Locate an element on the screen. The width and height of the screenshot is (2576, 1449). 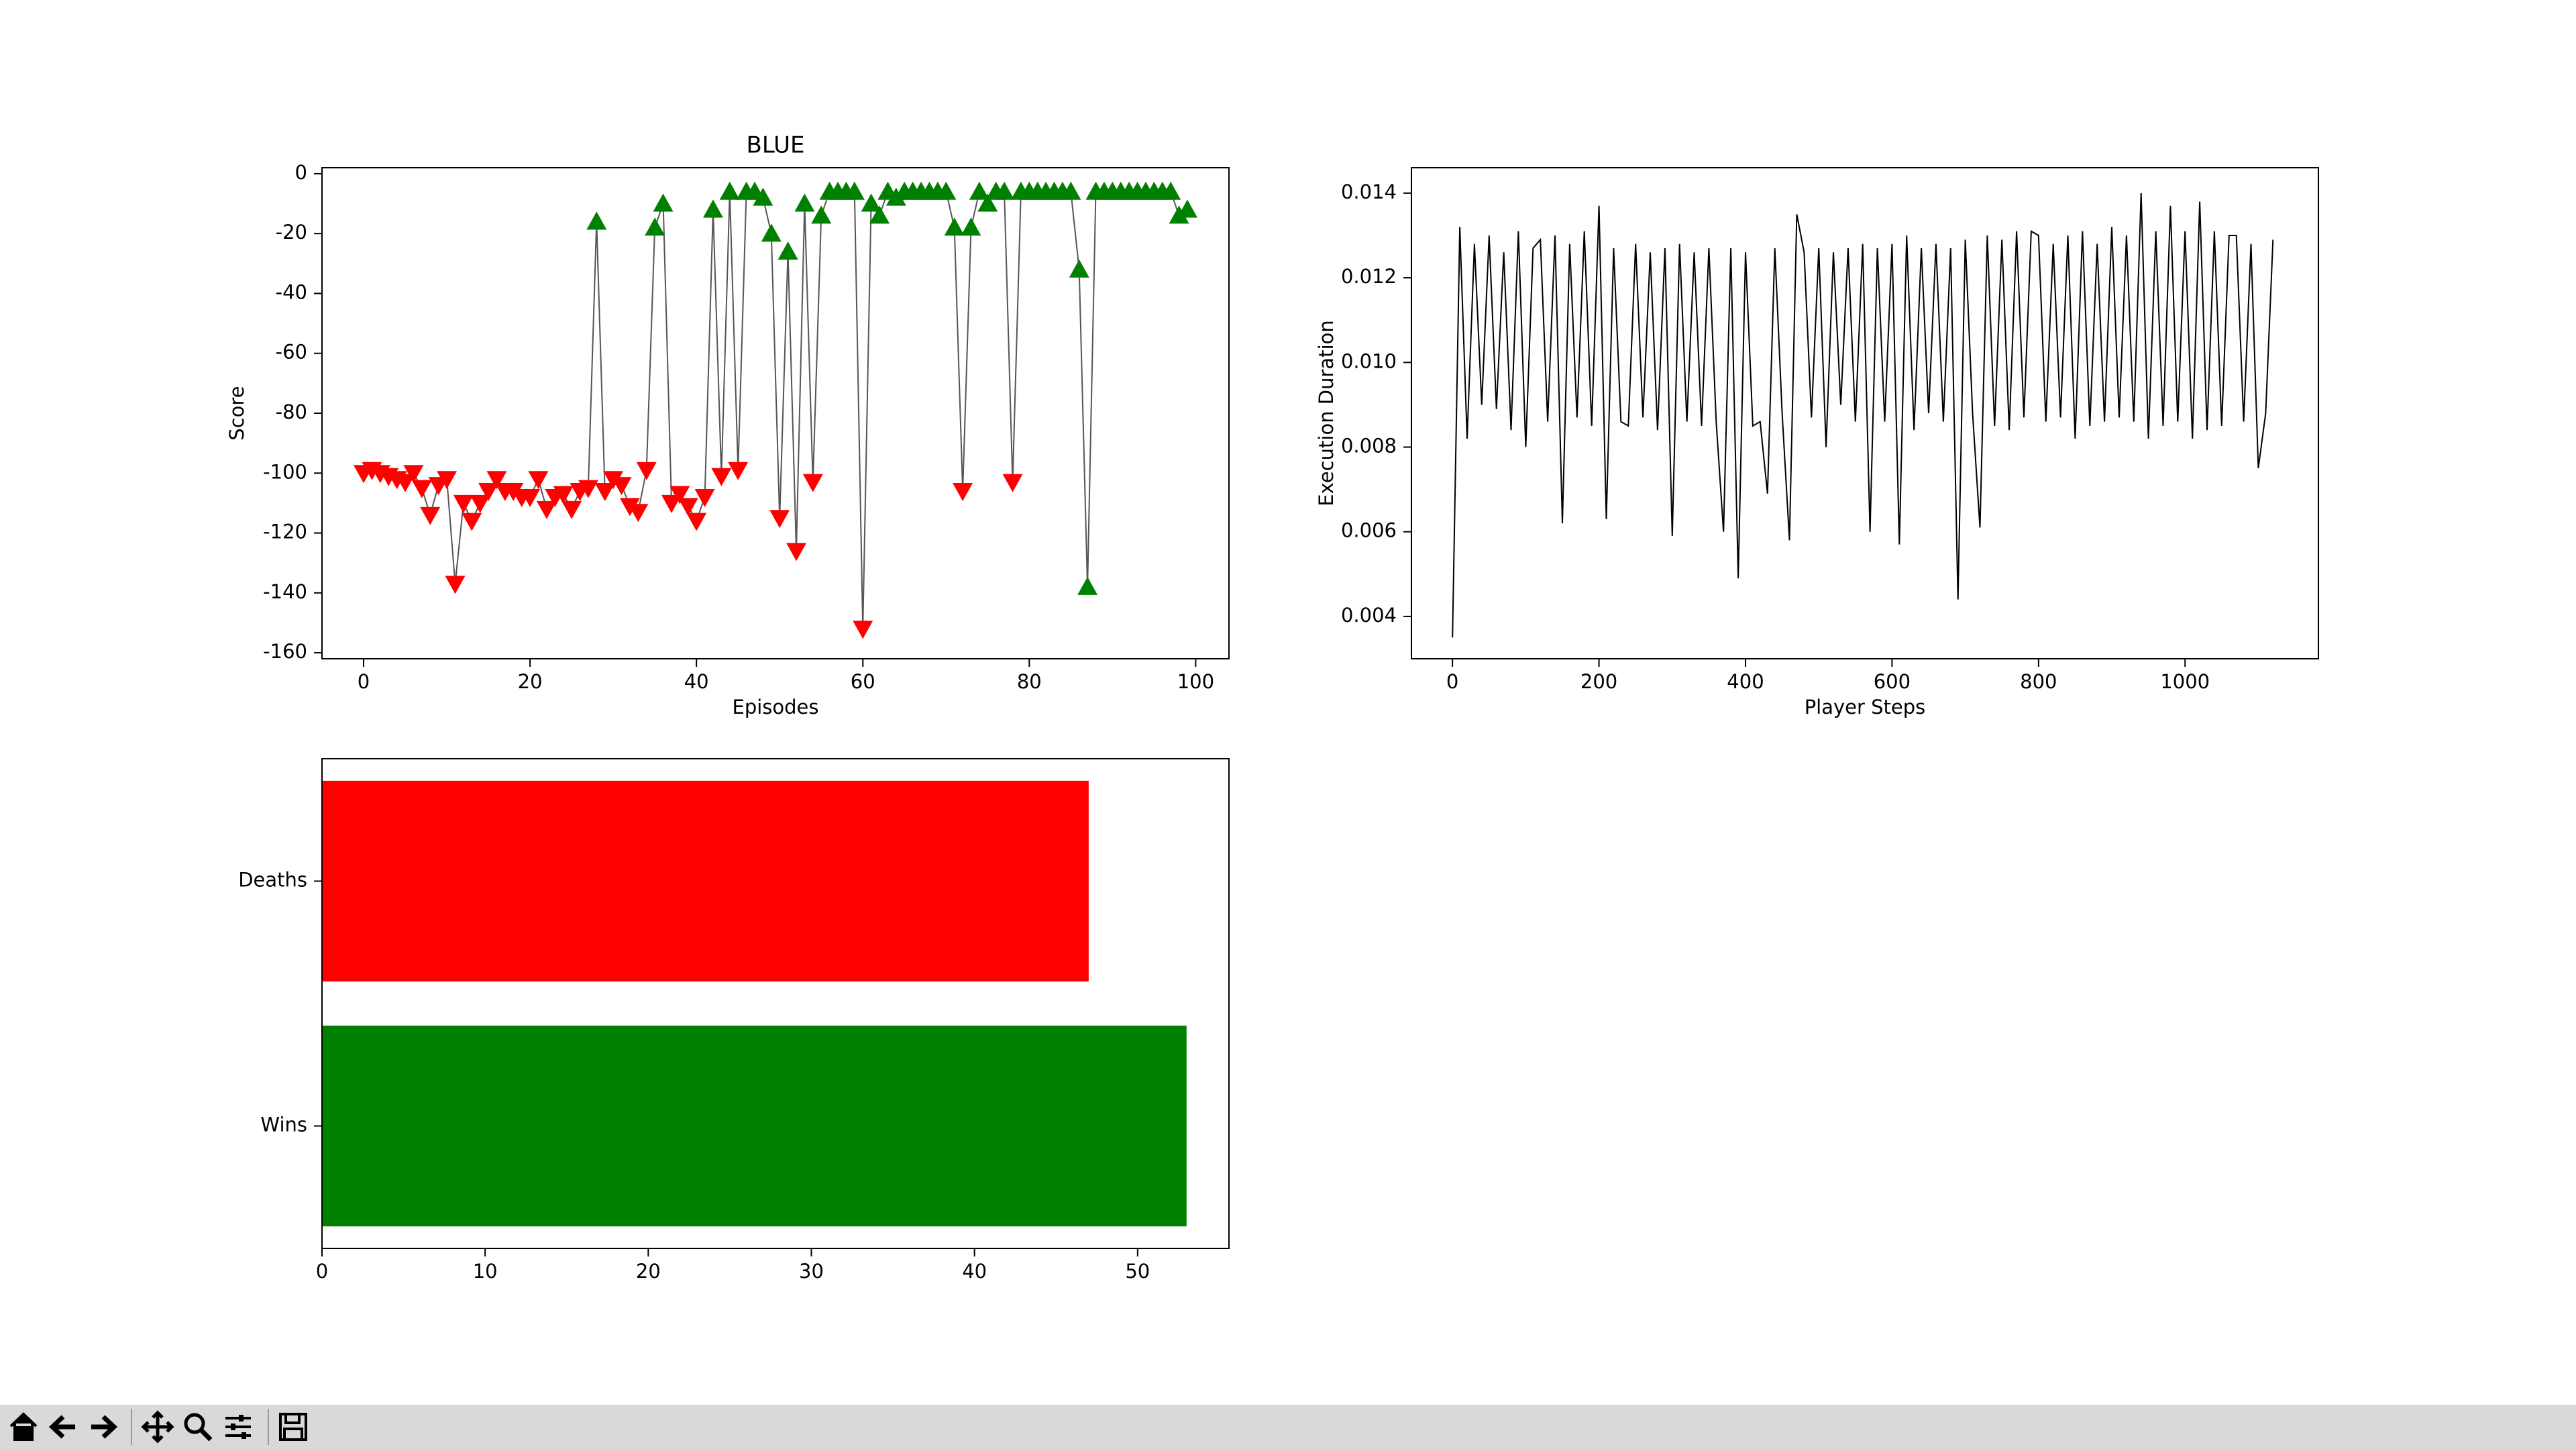
forward-button is located at coordinates (104, 1427).